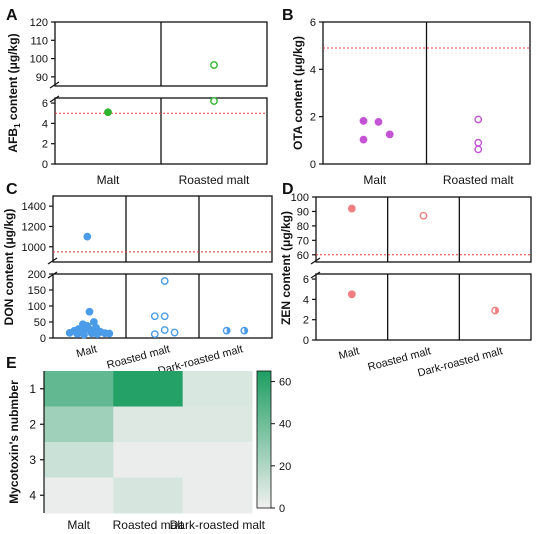 The height and width of the screenshot is (534, 550). I want to click on y-tick-label: 150, so click(37, 291).